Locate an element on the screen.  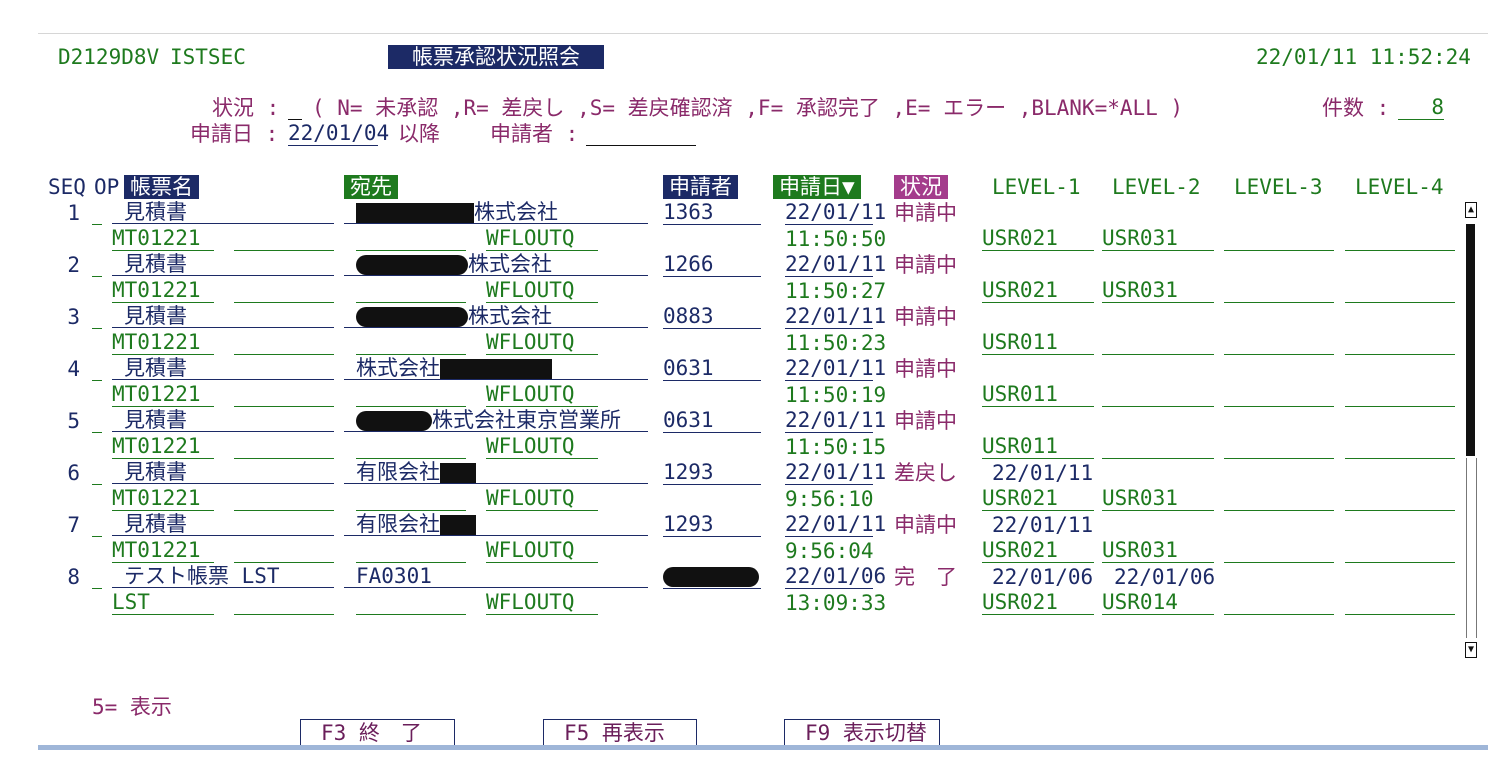
row-applicant: 1293 is located at coordinates (712, 472).